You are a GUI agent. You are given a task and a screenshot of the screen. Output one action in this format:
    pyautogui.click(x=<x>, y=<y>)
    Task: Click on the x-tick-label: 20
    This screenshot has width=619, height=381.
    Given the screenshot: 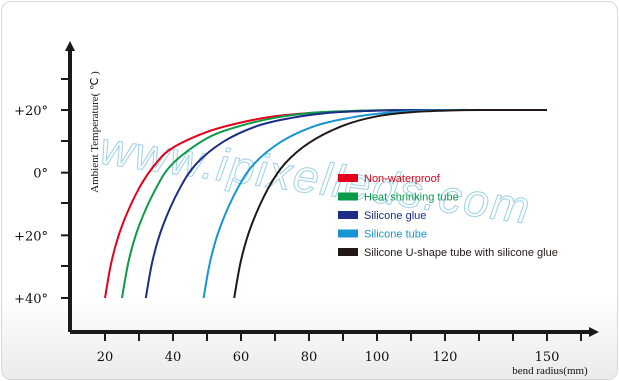 What is the action you would take?
    pyautogui.click(x=105, y=357)
    